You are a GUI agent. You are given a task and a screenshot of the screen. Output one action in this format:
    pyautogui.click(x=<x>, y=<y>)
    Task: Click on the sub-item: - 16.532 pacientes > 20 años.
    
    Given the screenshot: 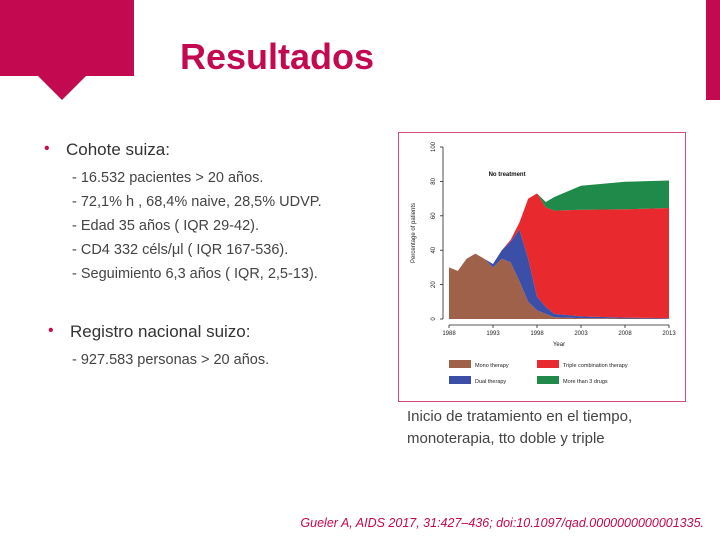 What is the action you would take?
    pyautogui.click(x=168, y=178)
    